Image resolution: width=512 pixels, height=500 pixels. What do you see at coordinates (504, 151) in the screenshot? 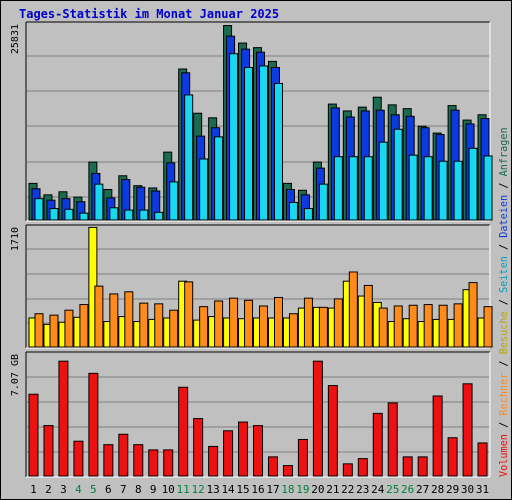
I see `legend-entry: Anfragen` at bounding box center [504, 151].